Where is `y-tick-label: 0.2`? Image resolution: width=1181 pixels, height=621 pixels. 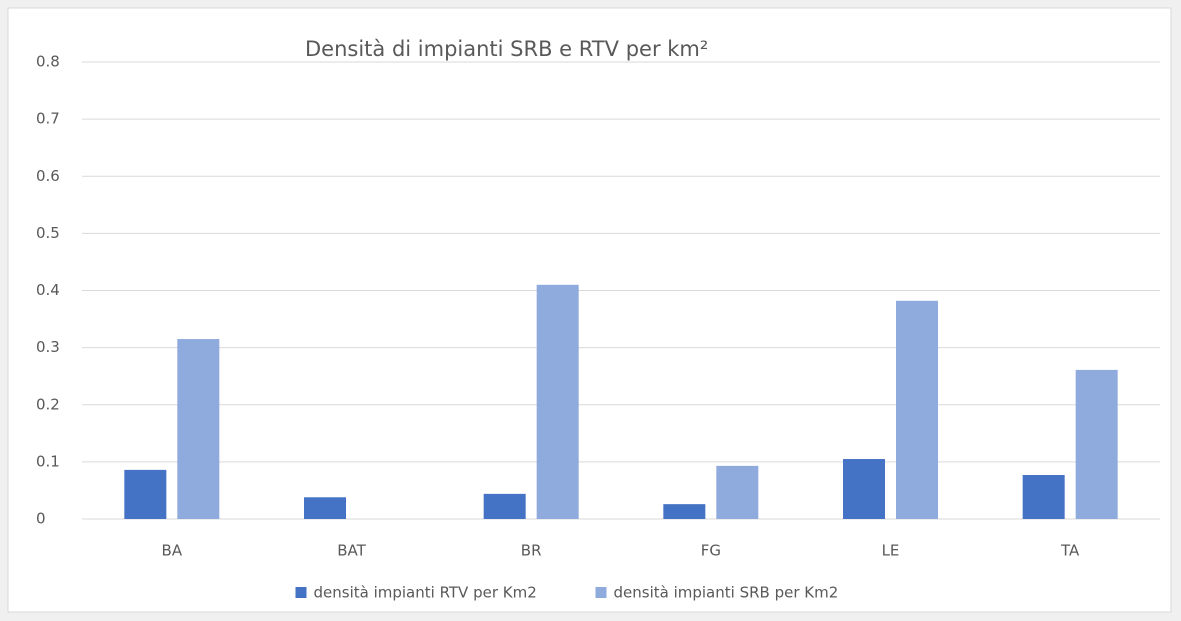 y-tick-label: 0.2 is located at coordinates (48, 404).